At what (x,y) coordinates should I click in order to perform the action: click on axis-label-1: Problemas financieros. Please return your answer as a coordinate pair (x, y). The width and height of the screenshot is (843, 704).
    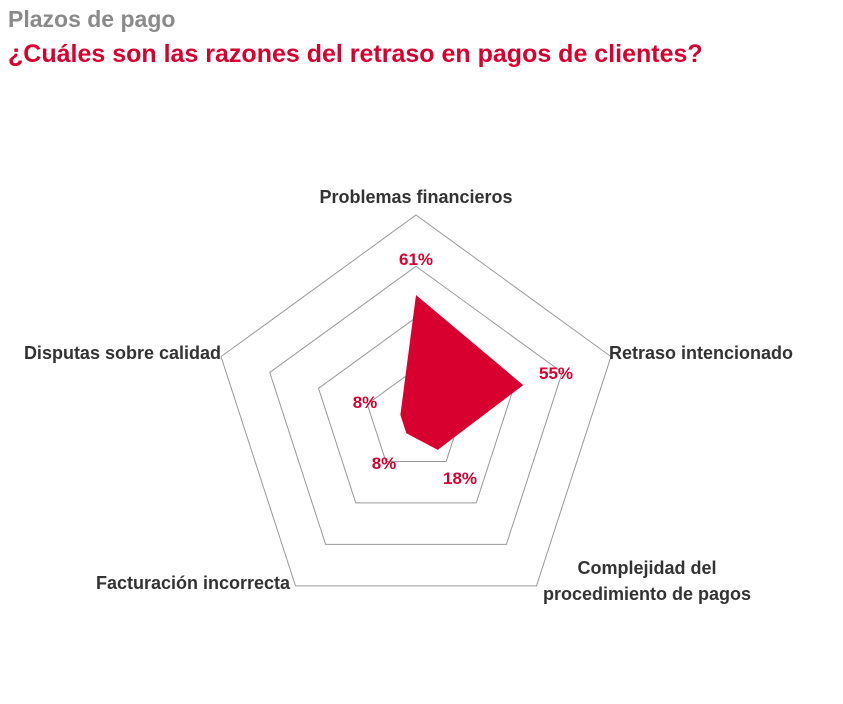
    Looking at the image, I should click on (415, 197).